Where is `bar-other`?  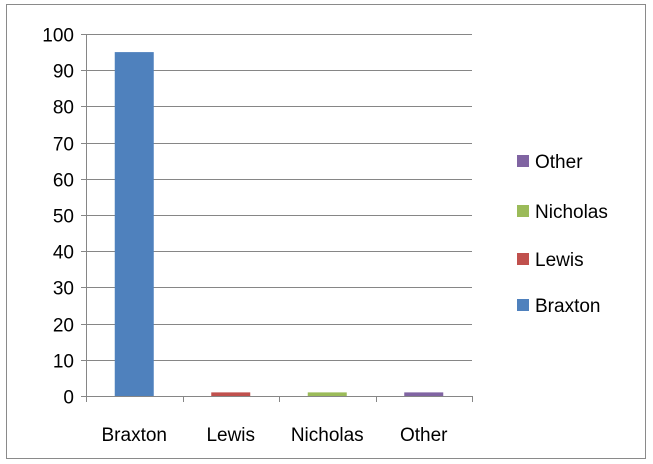
bar-other is located at coordinates (424, 394).